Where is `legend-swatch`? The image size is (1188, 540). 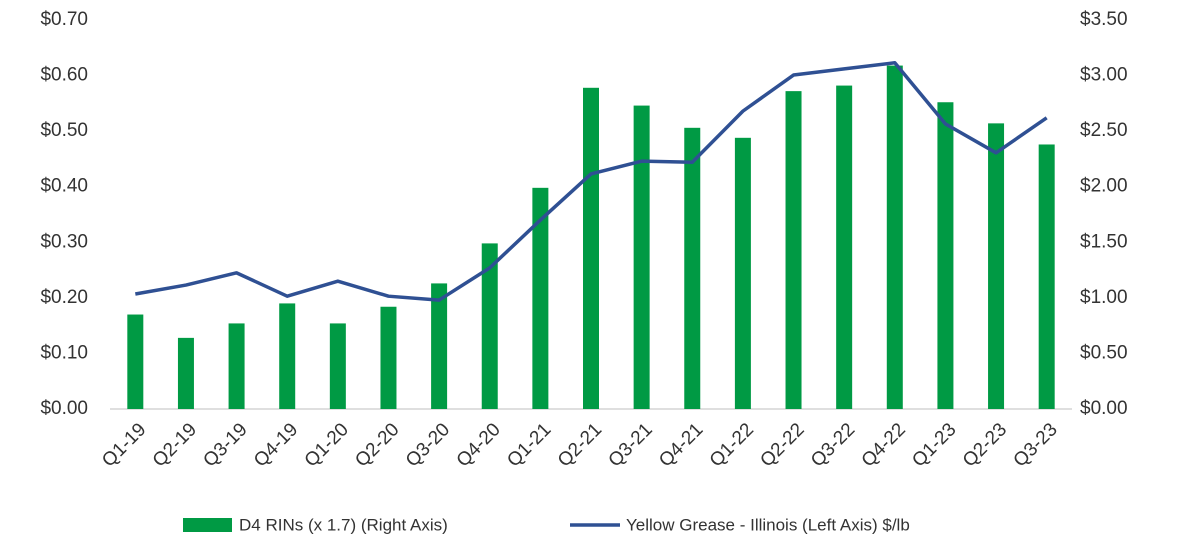 legend-swatch is located at coordinates (207, 525).